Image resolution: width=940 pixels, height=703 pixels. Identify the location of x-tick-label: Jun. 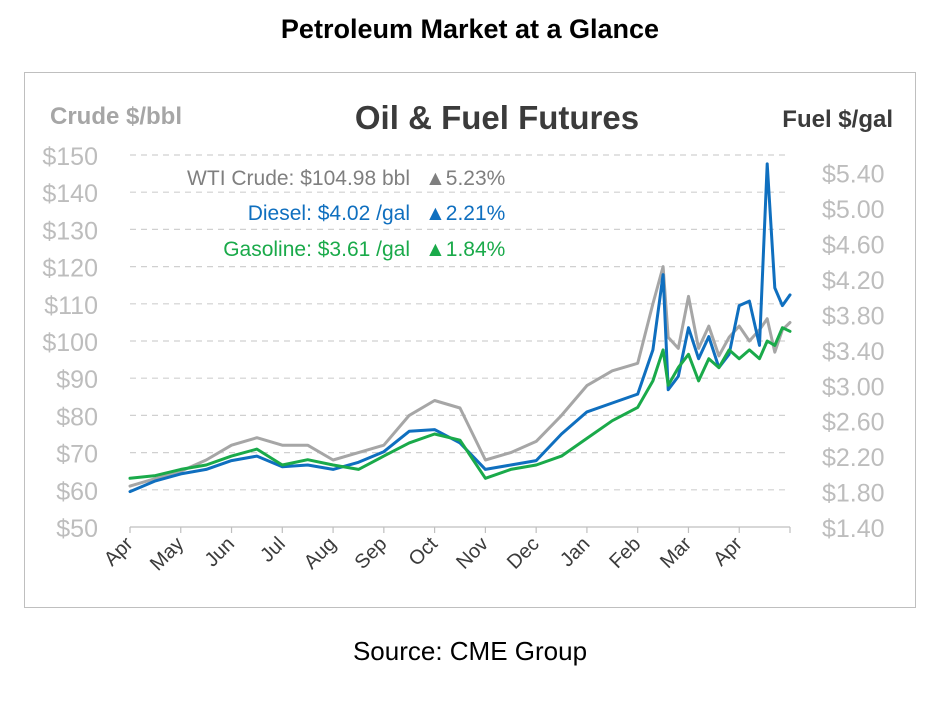
(220, 552).